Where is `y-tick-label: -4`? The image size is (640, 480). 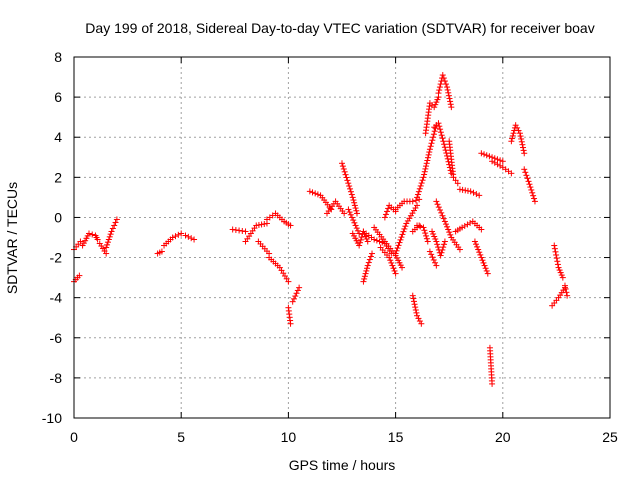 y-tick-label: -4 is located at coordinates (56, 298).